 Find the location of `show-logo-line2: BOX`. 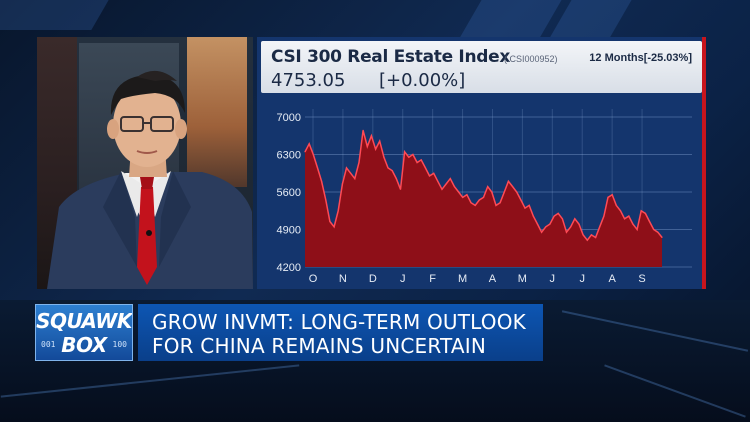

show-logo-line2: BOX is located at coordinates (84, 345).